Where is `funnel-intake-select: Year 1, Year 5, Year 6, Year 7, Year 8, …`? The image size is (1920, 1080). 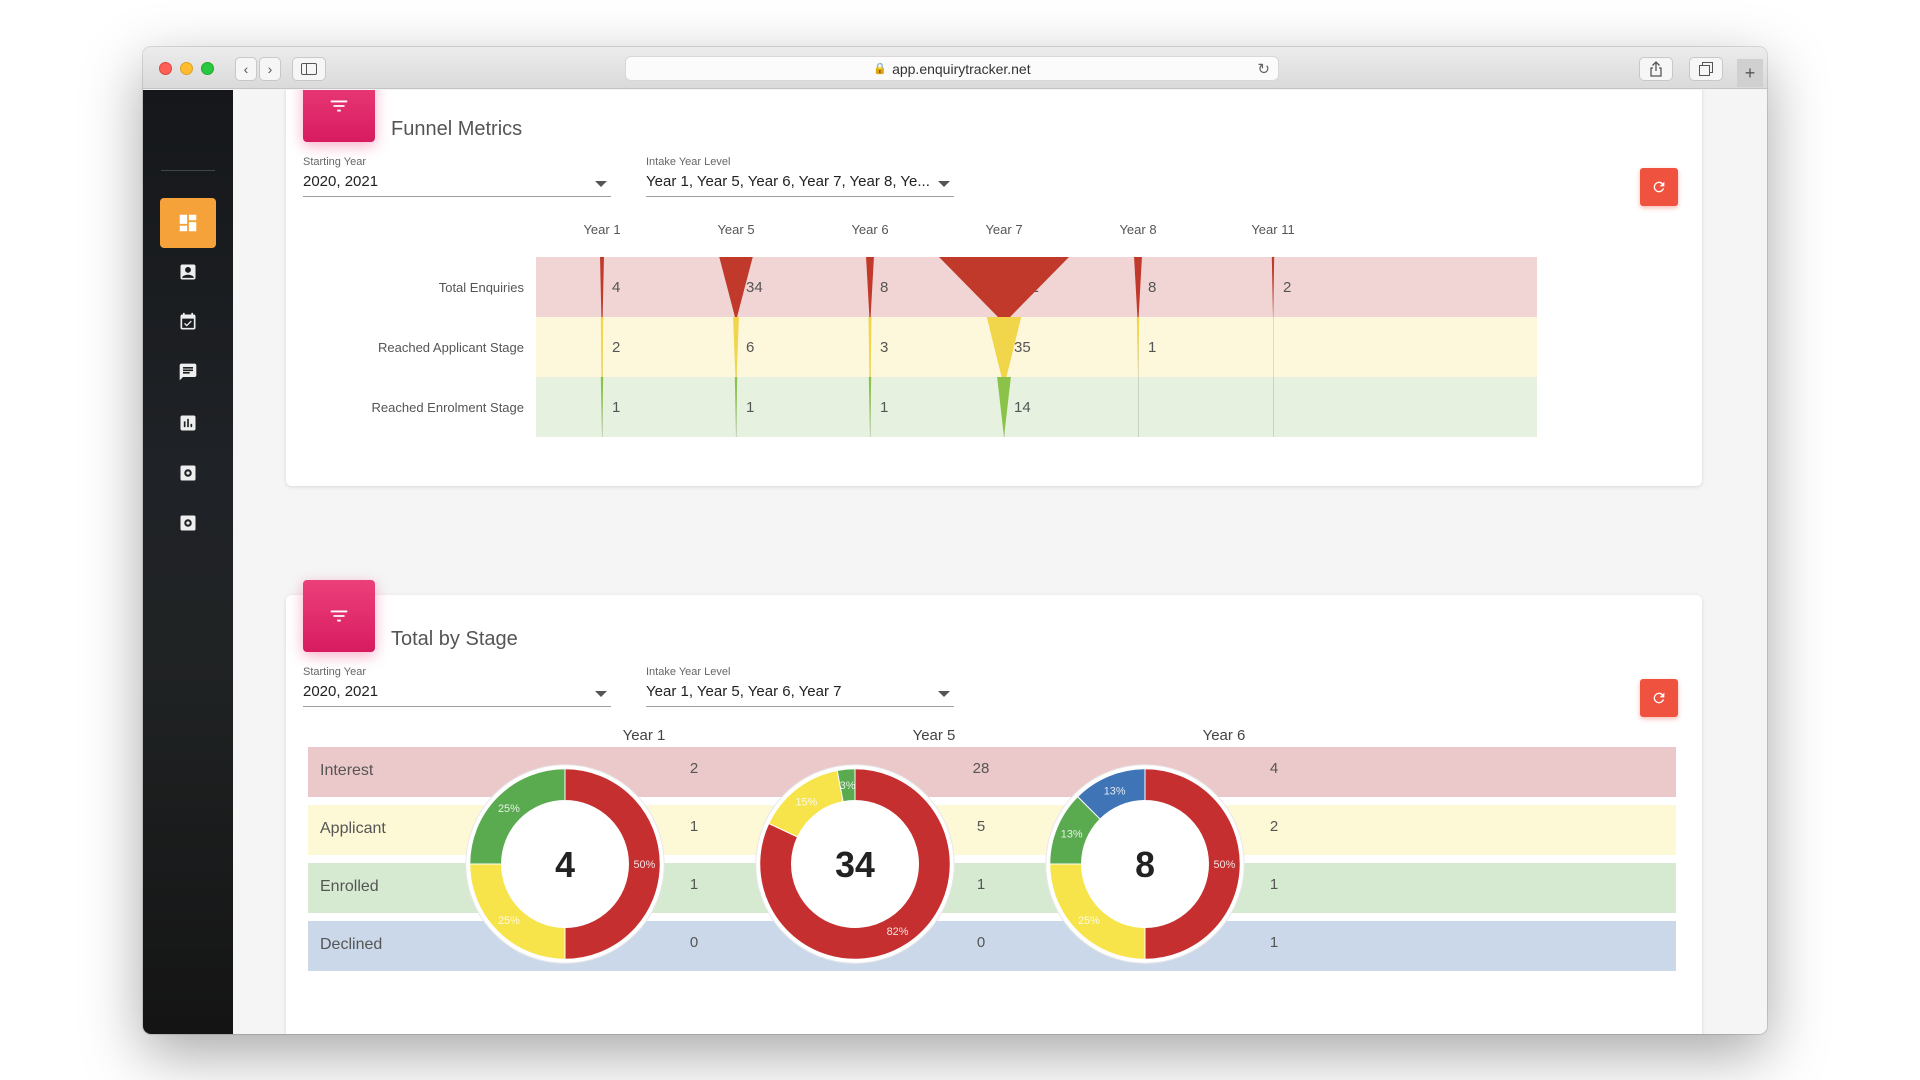
funnel-intake-select: Year 1, Year 5, Year 6, Year 7, Year 8, … is located at coordinates (800, 185).